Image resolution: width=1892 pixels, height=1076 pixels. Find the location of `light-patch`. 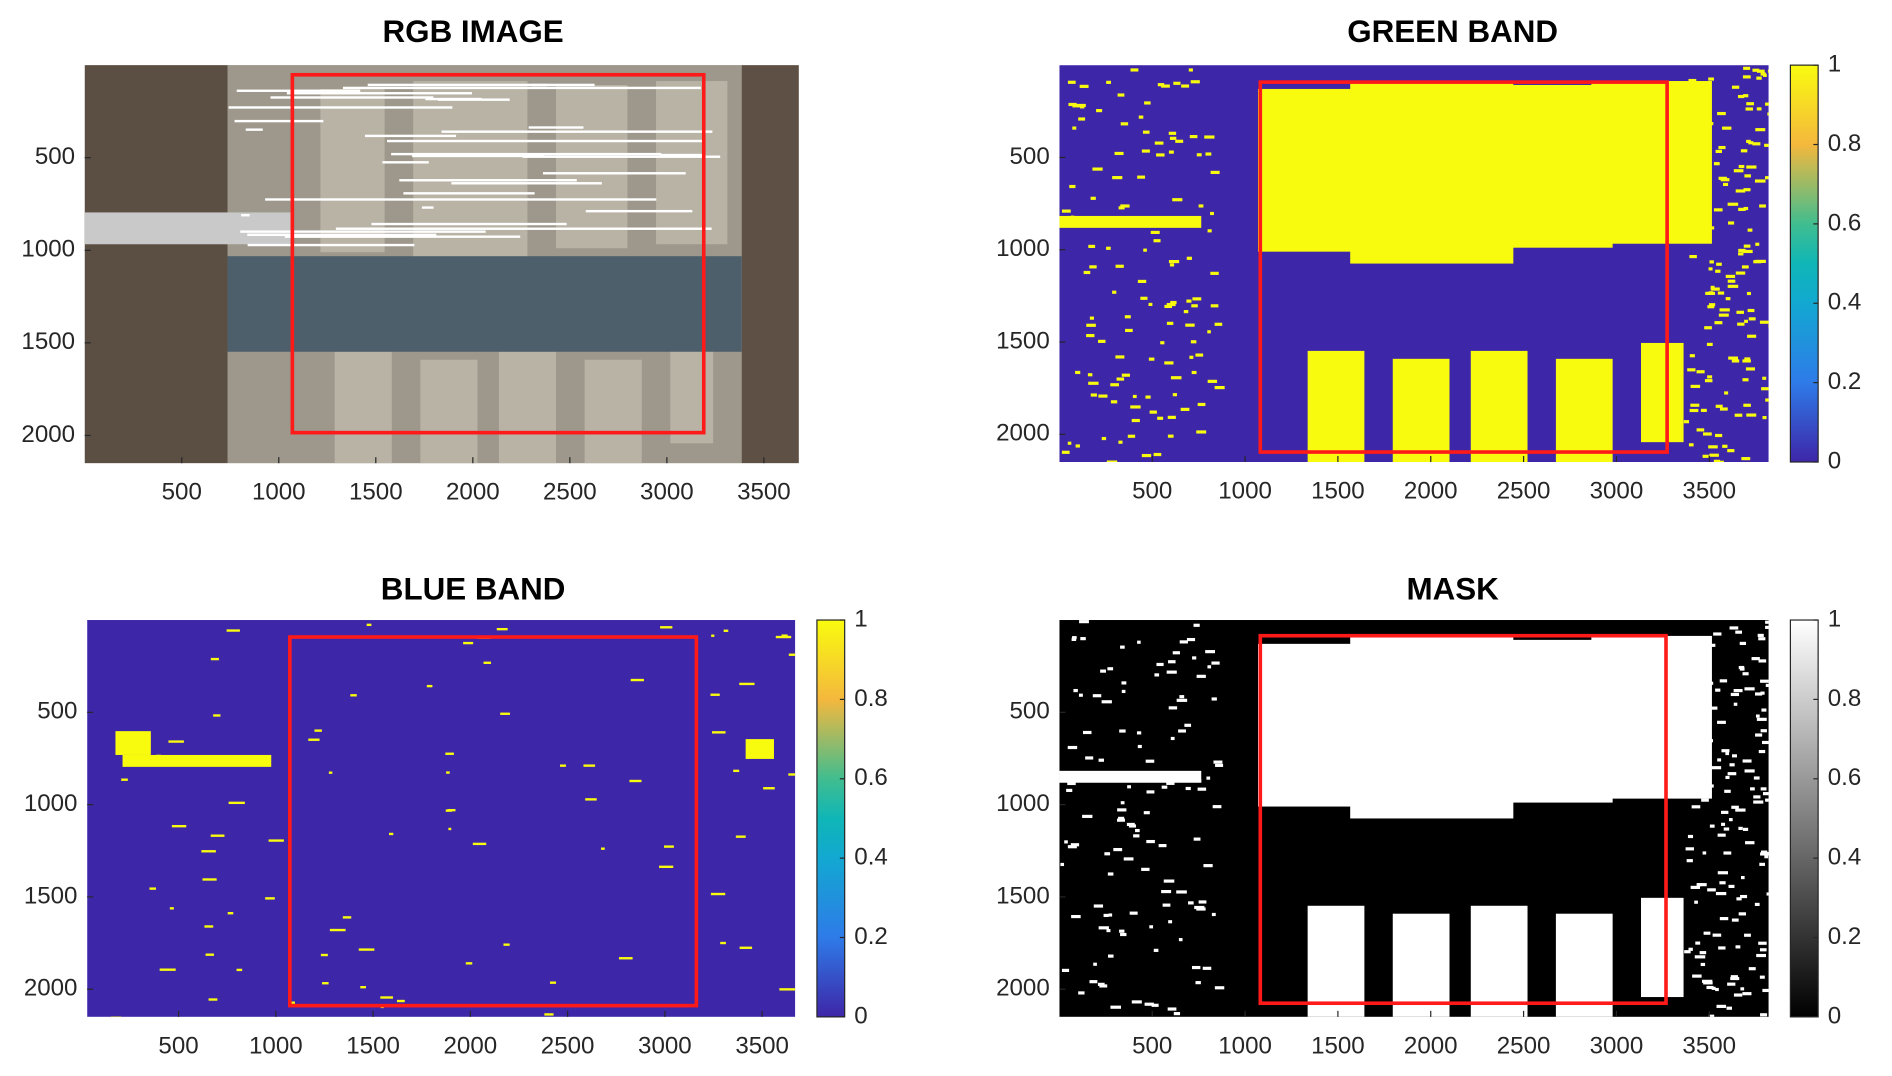

light-patch is located at coordinates (692, 163).